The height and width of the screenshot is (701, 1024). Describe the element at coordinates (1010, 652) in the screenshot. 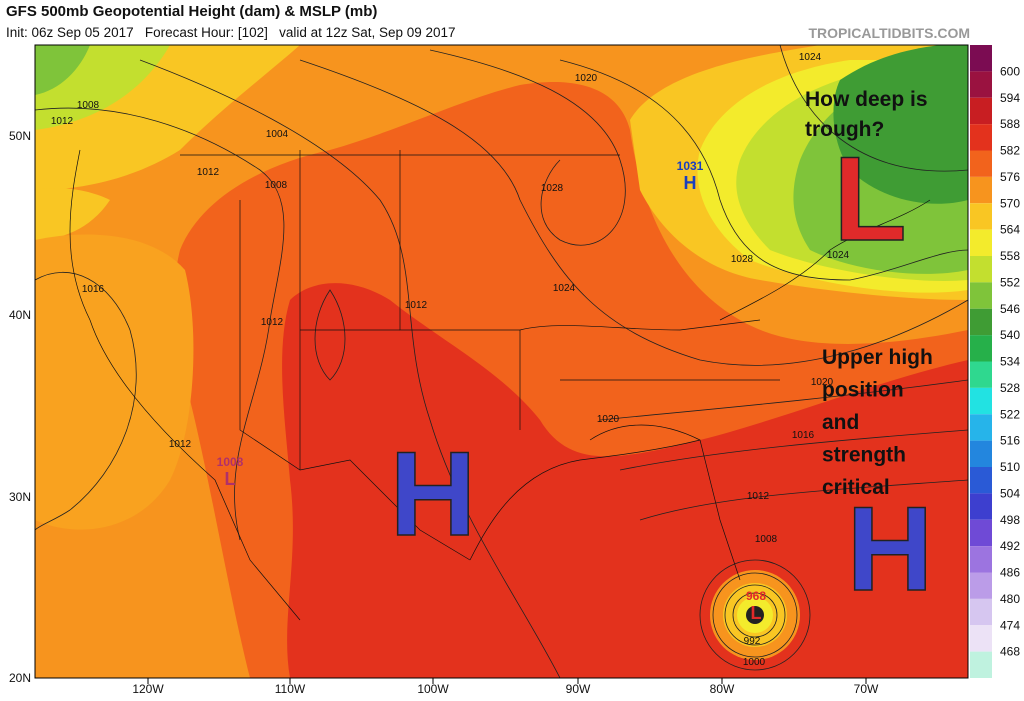

I see `colorbar-label: 468` at that location.